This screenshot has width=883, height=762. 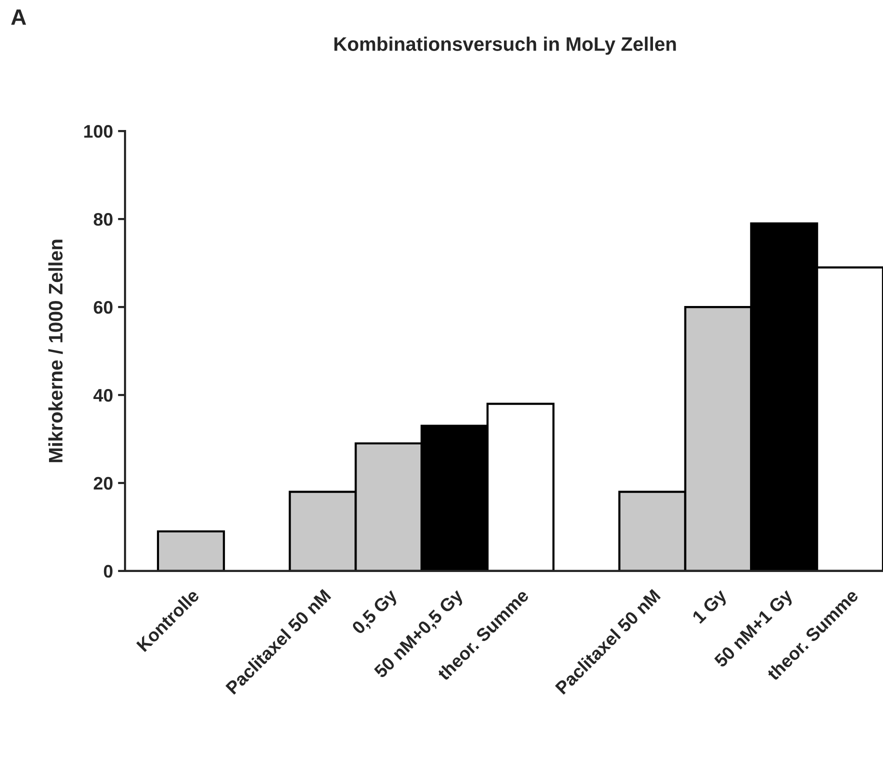 What do you see at coordinates (98, 131) in the screenshot?
I see `y-tick-label: 100` at bounding box center [98, 131].